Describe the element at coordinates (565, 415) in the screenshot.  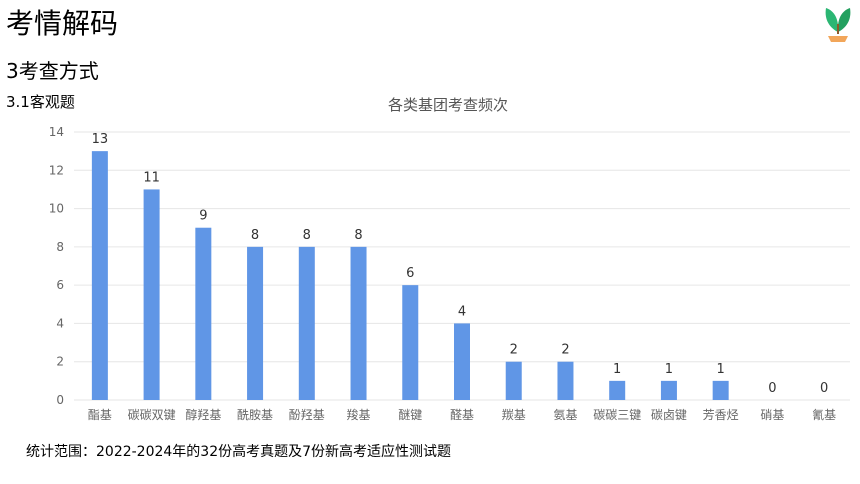
I see `x-tick-label: 氨基` at that location.